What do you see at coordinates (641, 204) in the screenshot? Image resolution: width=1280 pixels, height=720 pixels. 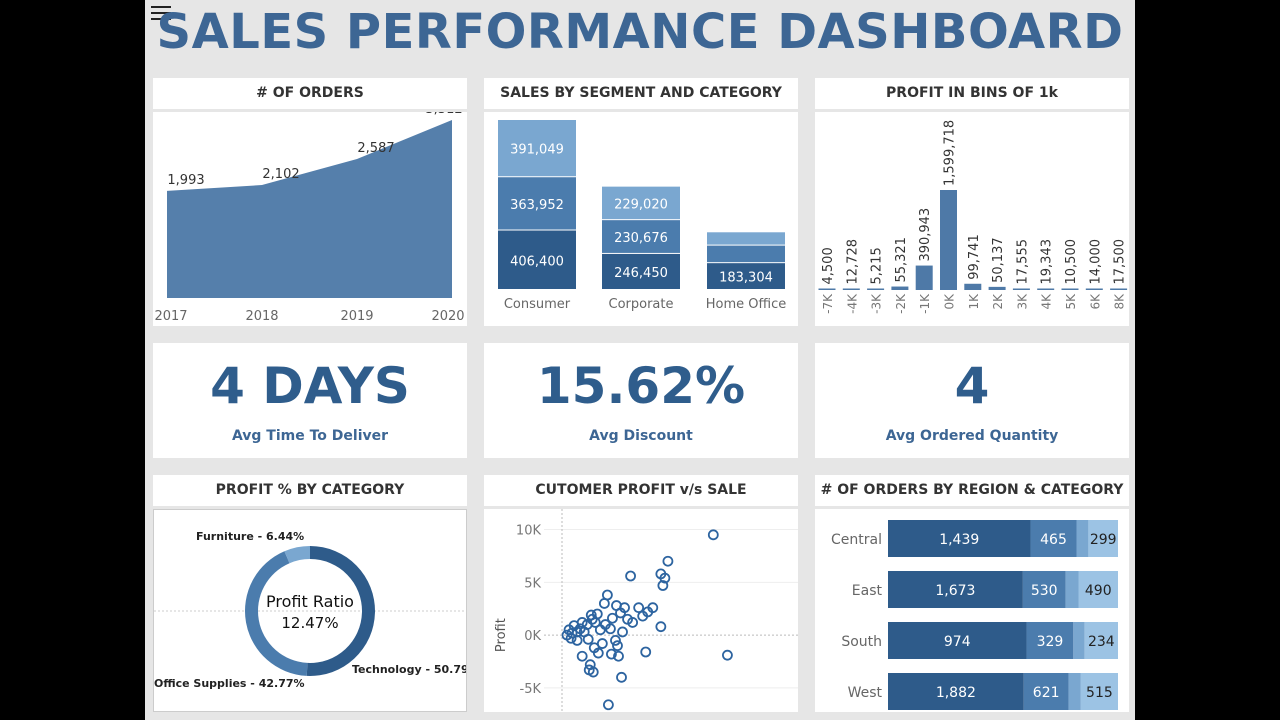 I see `data-label: 229,020` at bounding box center [641, 204].